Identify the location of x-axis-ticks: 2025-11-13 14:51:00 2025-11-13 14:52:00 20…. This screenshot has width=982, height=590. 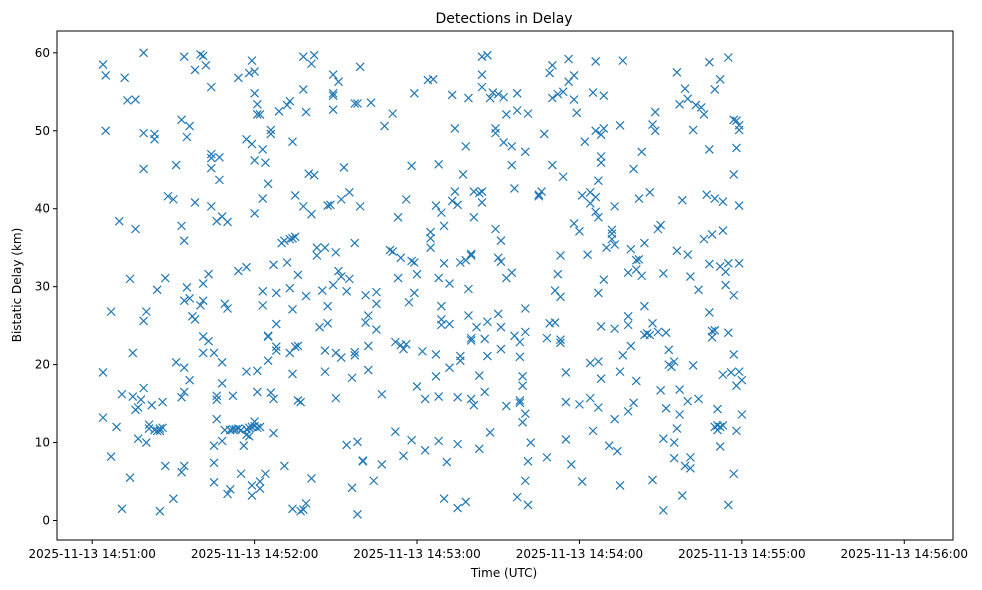
(498, 550).